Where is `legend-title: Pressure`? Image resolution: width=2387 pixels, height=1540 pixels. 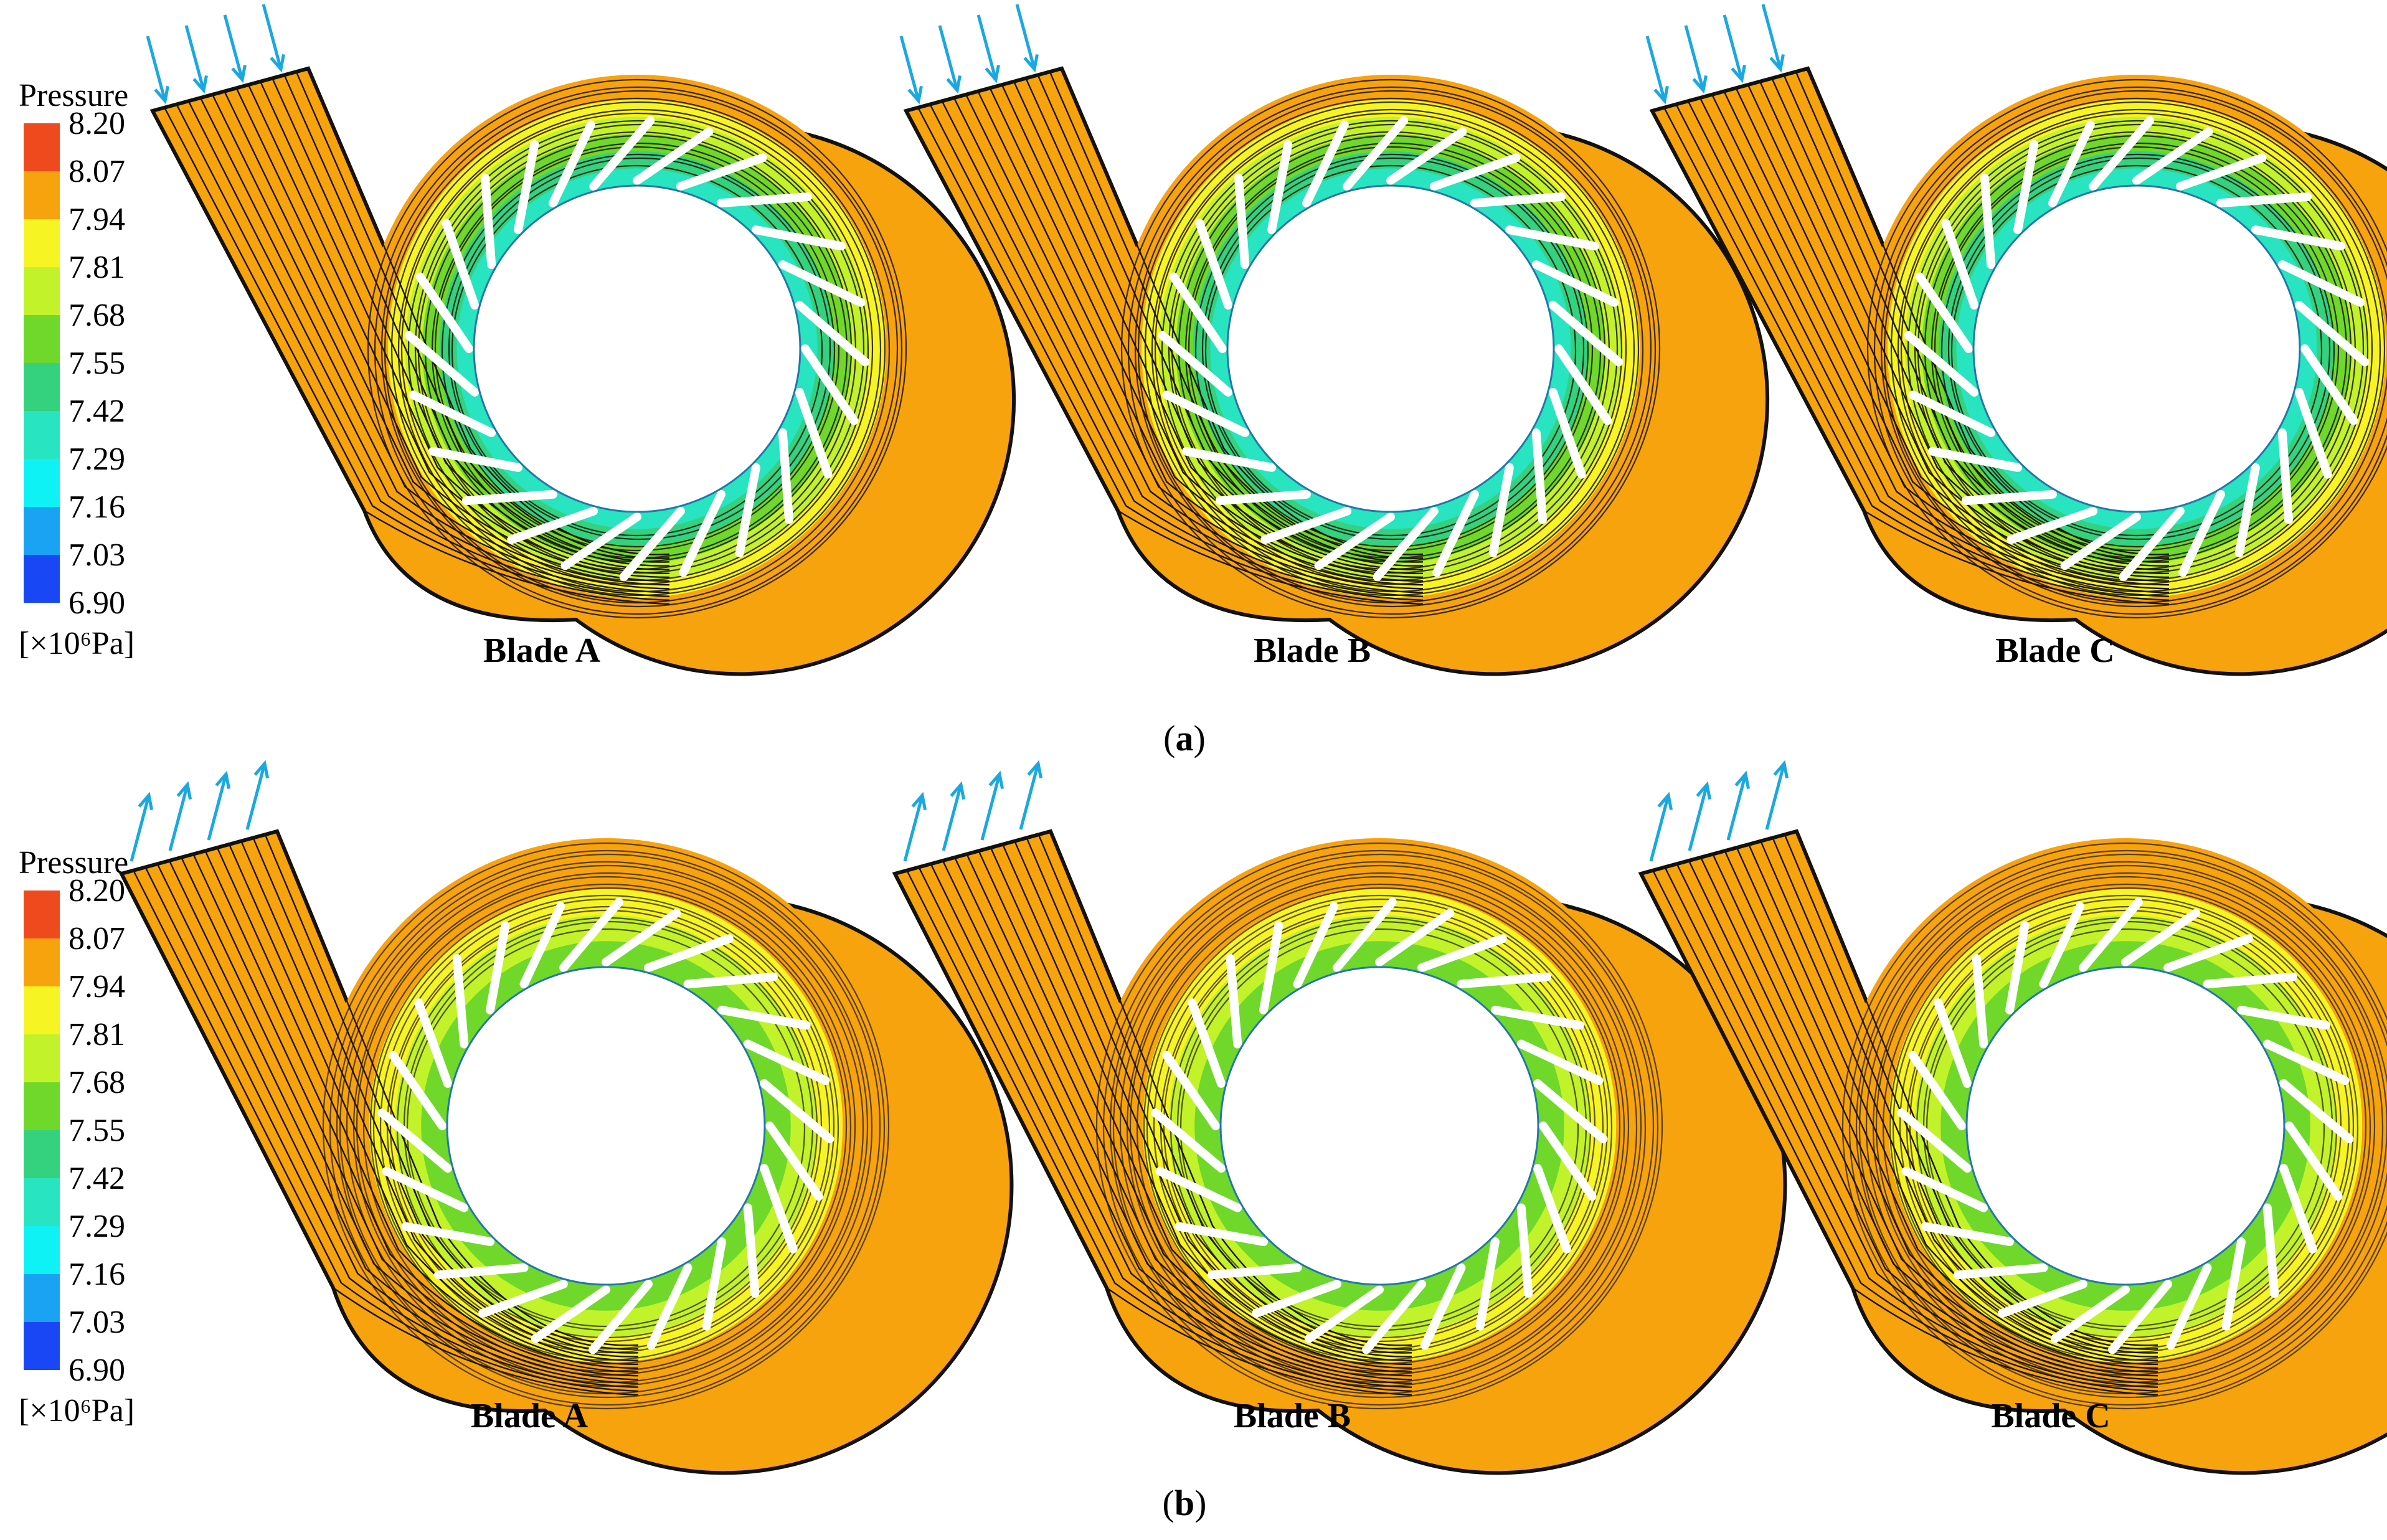 legend-title: Pressure is located at coordinates (73, 95).